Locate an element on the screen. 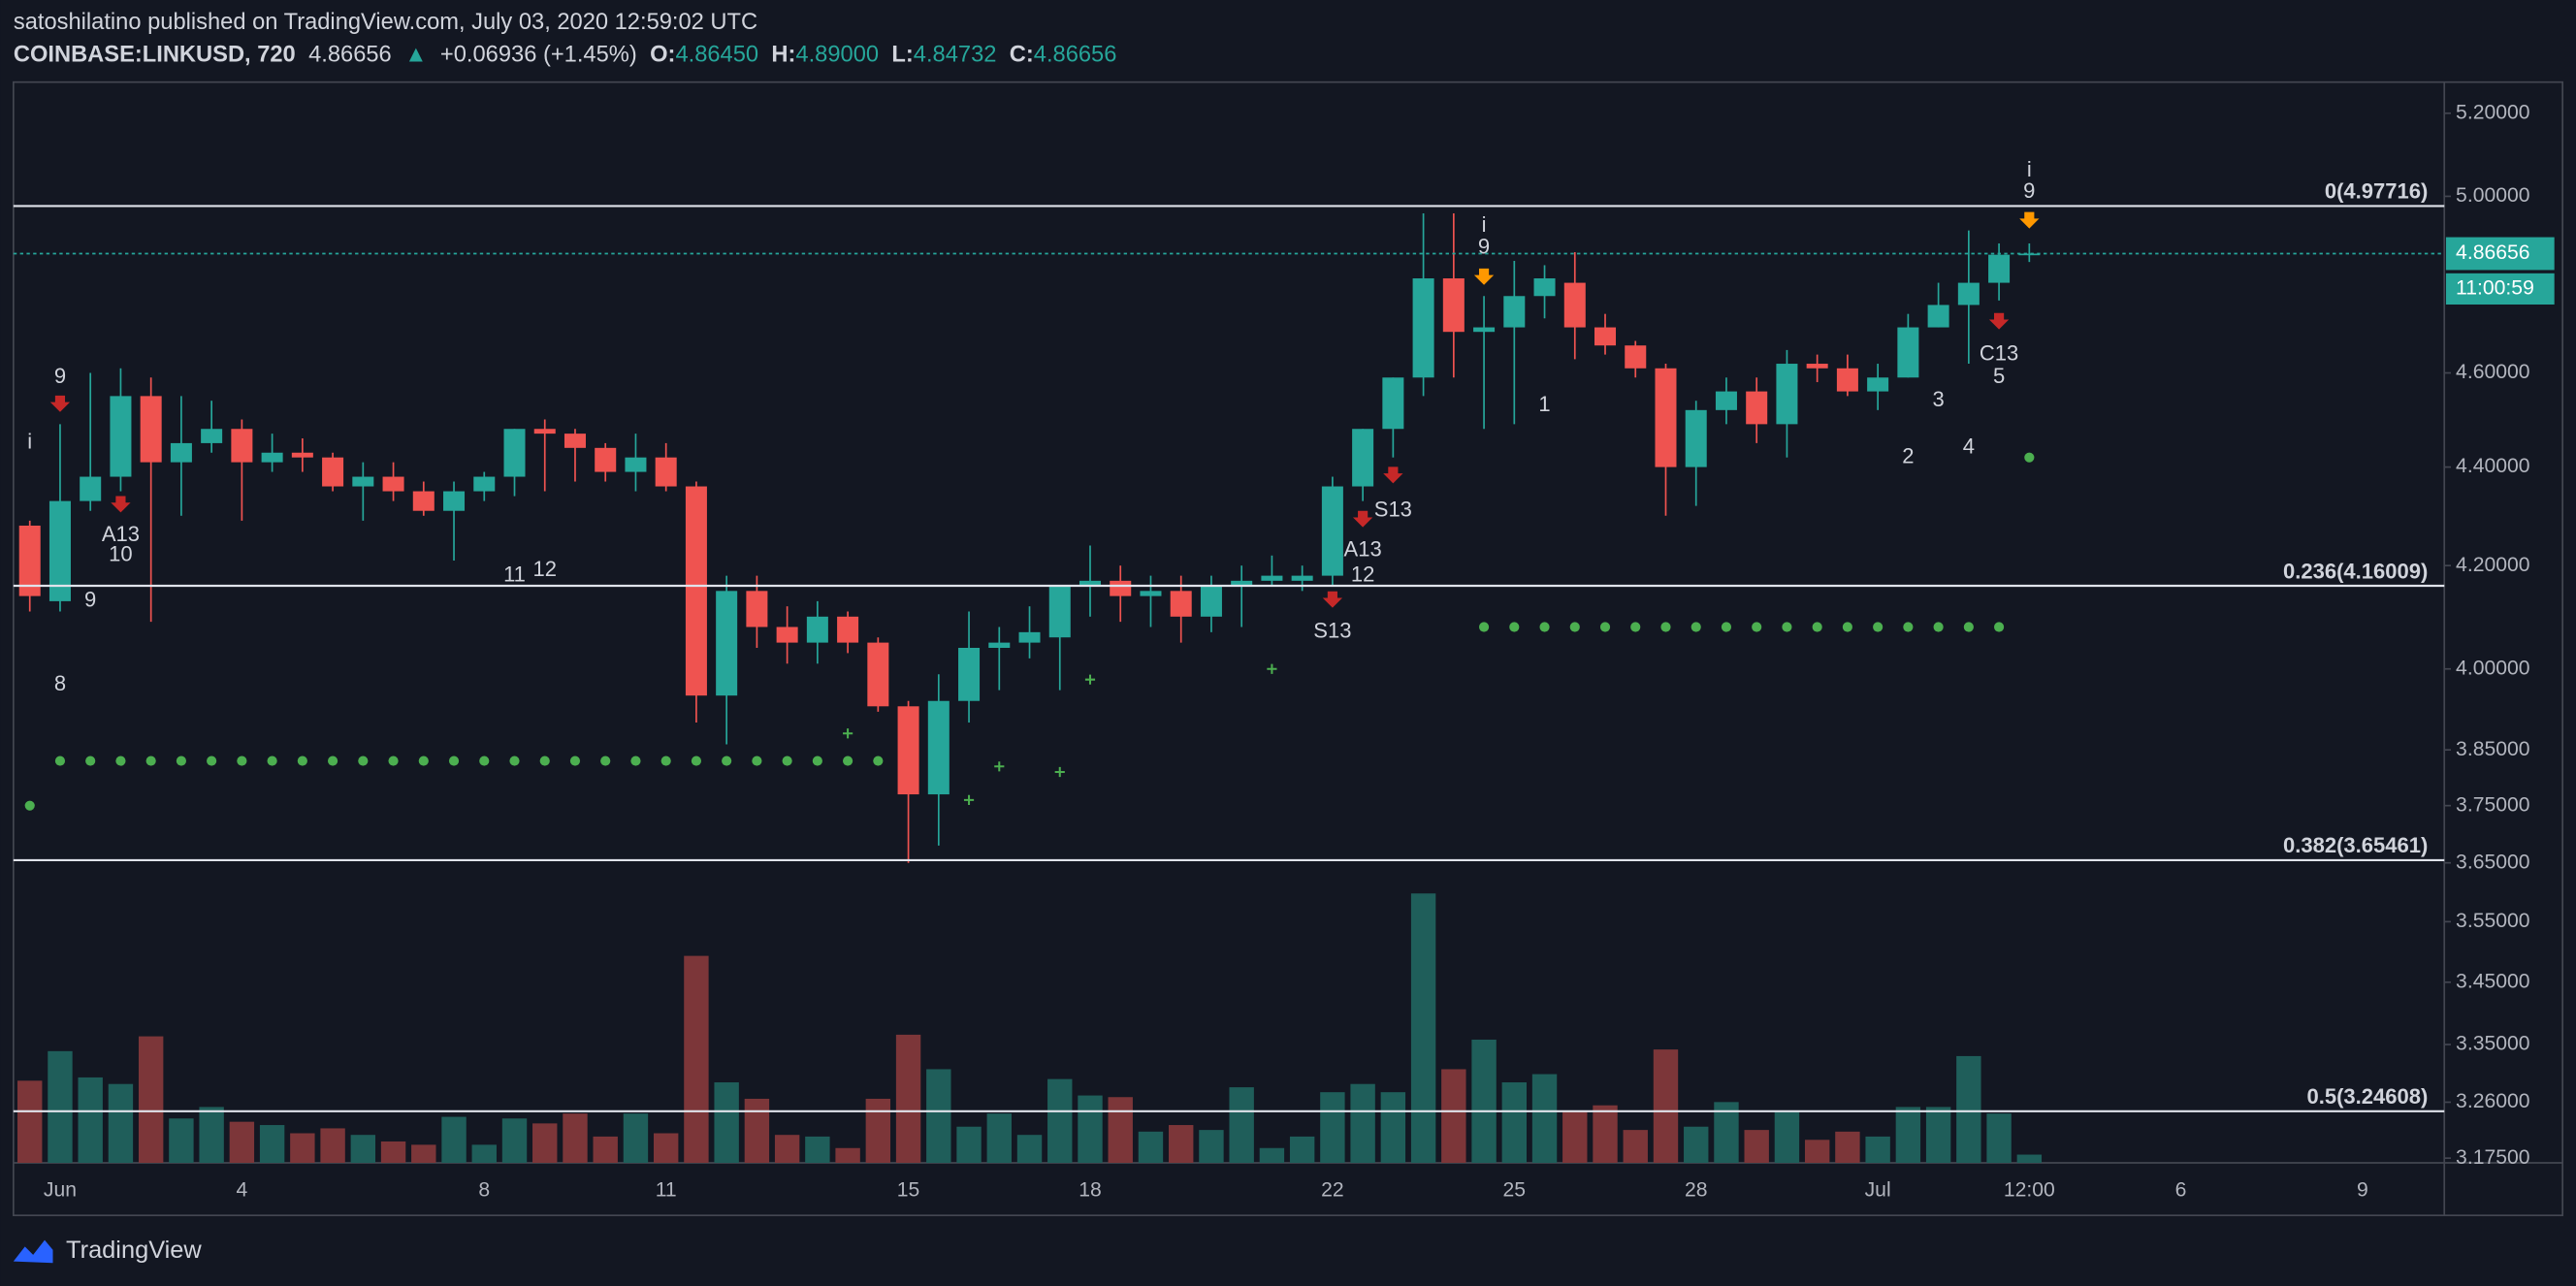  price: 4.86656 is located at coordinates (350, 56).